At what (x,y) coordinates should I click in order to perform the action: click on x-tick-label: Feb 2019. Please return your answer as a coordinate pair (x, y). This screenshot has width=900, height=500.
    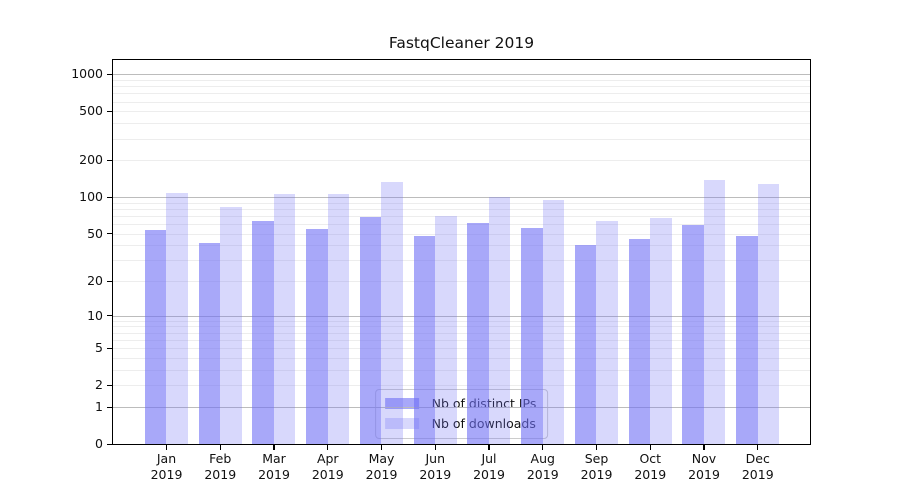
    Looking at the image, I should click on (220, 467).